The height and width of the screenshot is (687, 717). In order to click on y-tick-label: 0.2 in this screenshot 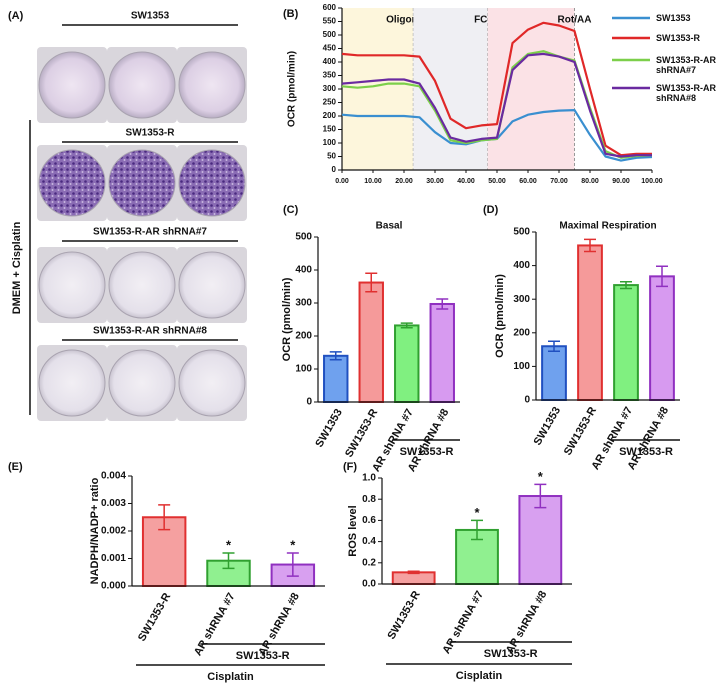, I will do `click(369, 562)`.